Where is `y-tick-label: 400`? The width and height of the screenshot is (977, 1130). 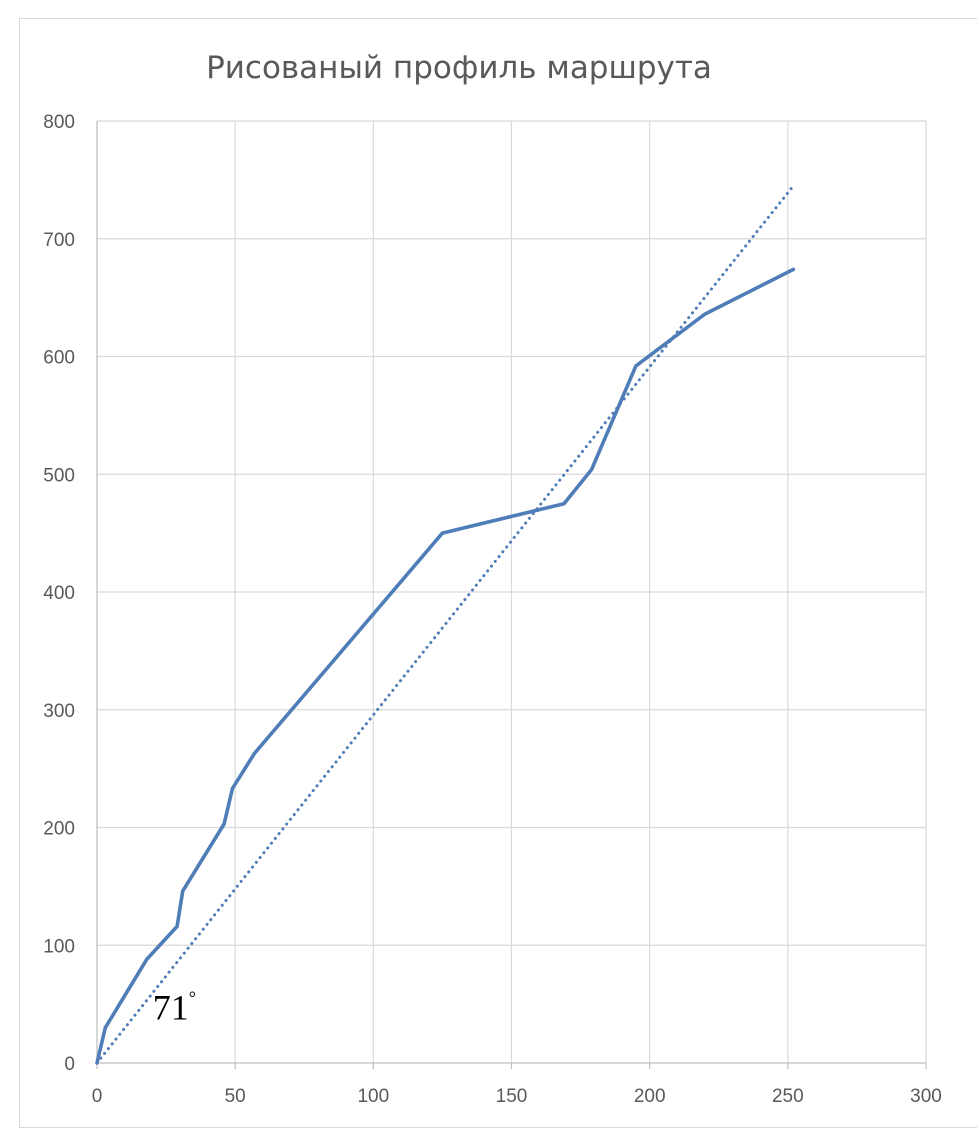
y-tick-label: 400 is located at coordinates (59, 593).